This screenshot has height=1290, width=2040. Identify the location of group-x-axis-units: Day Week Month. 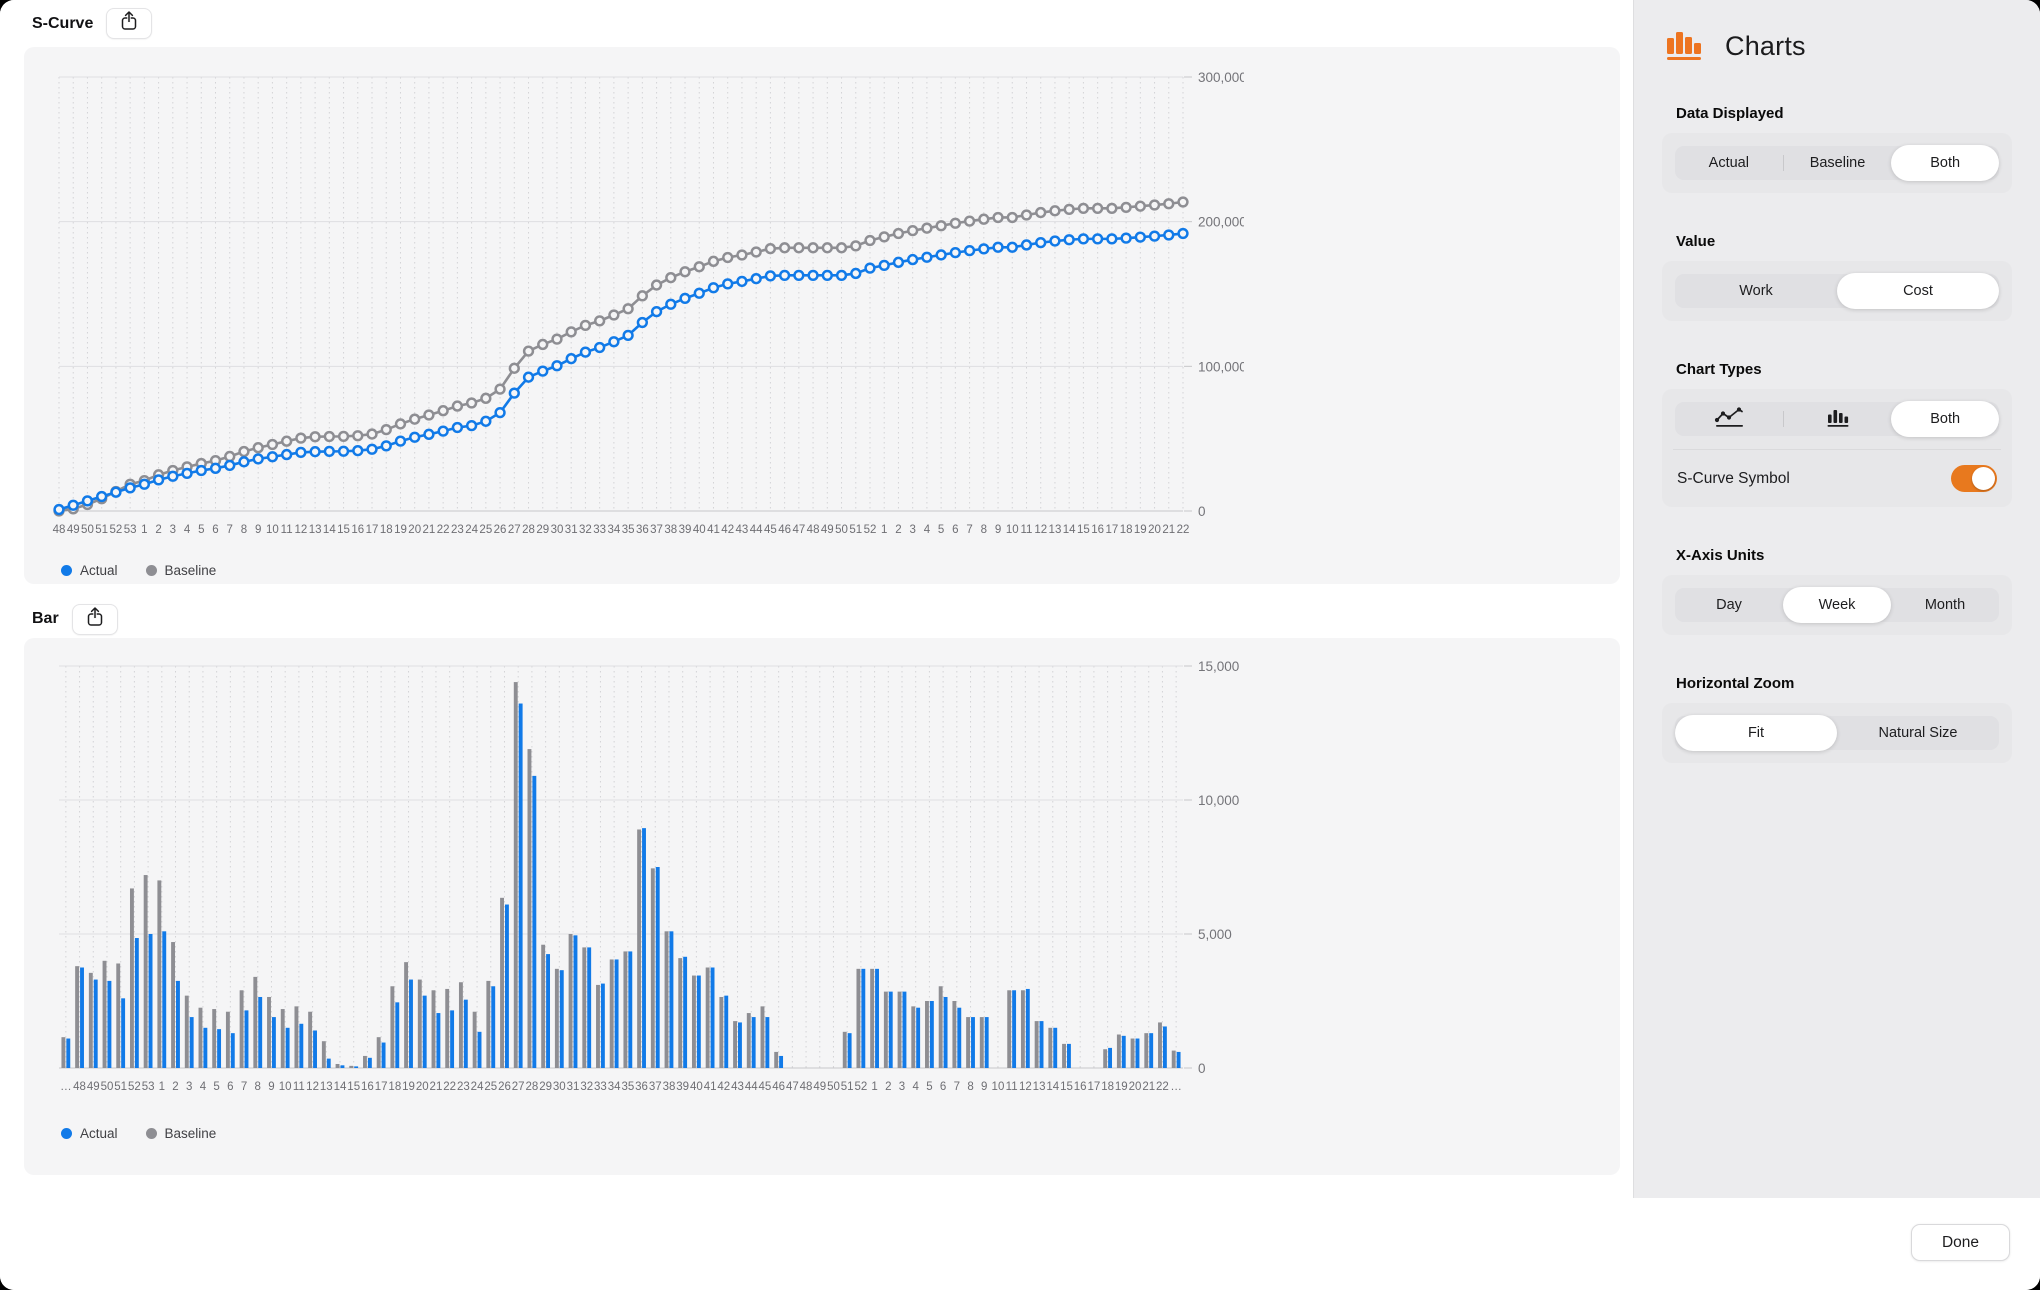
(1837, 605).